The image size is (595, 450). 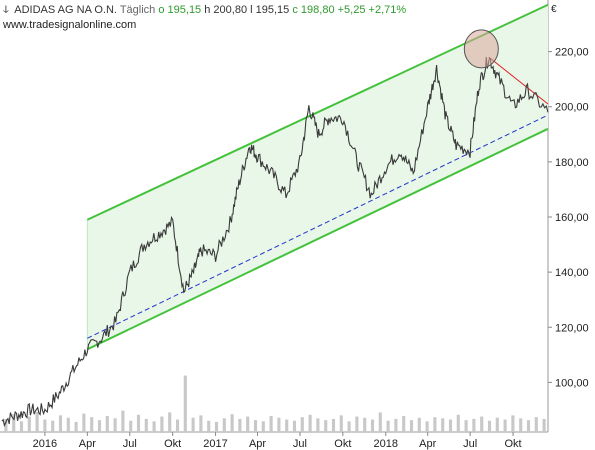 What do you see at coordinates (351, 10) in the screenshot?
I see `change-value: +5,25` at bounding box center [351, 10].